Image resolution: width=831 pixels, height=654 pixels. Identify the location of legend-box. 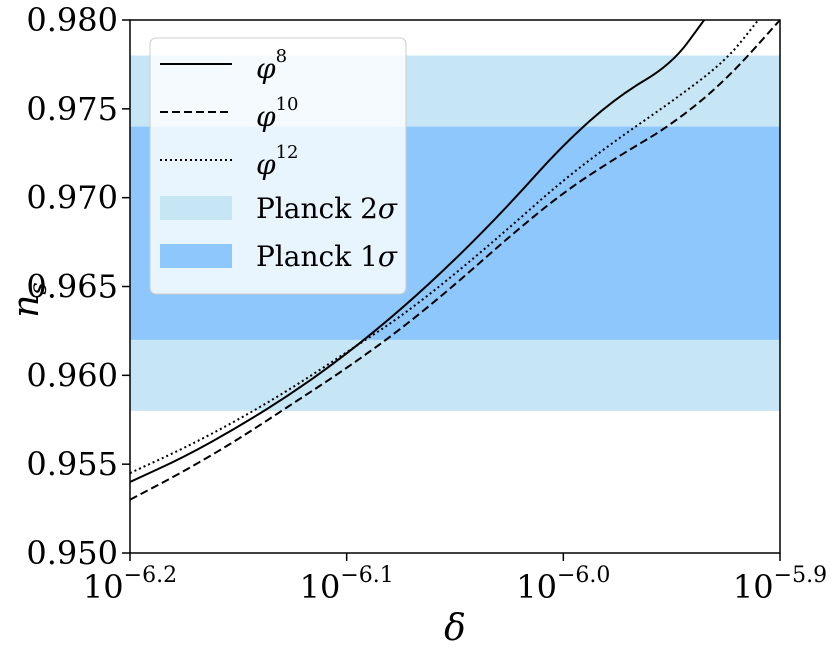
(278, 166).